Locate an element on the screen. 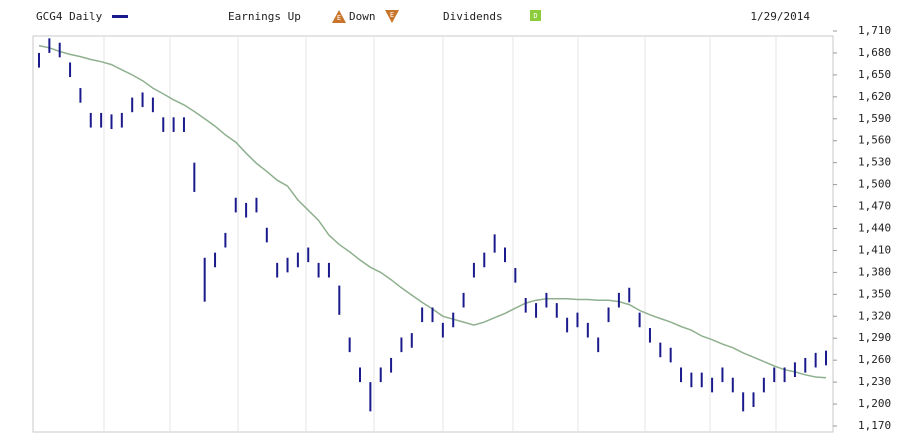 The height and width of the screenshot is (447, 914). dividend-icon-label: D is located at coordinates (535, 16).